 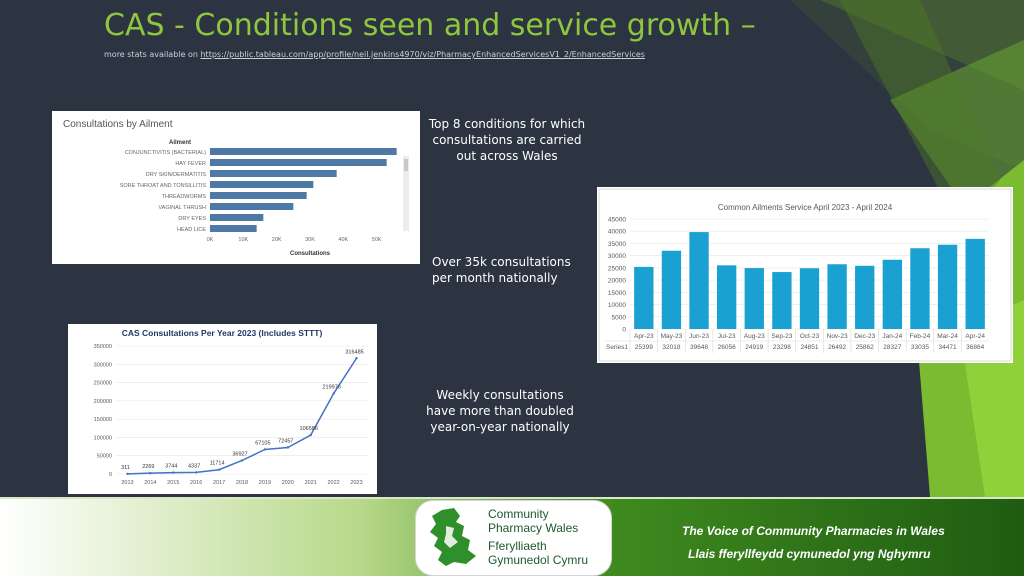 I want to click on y-tick-label: 100000, so click(x=103, y=438).